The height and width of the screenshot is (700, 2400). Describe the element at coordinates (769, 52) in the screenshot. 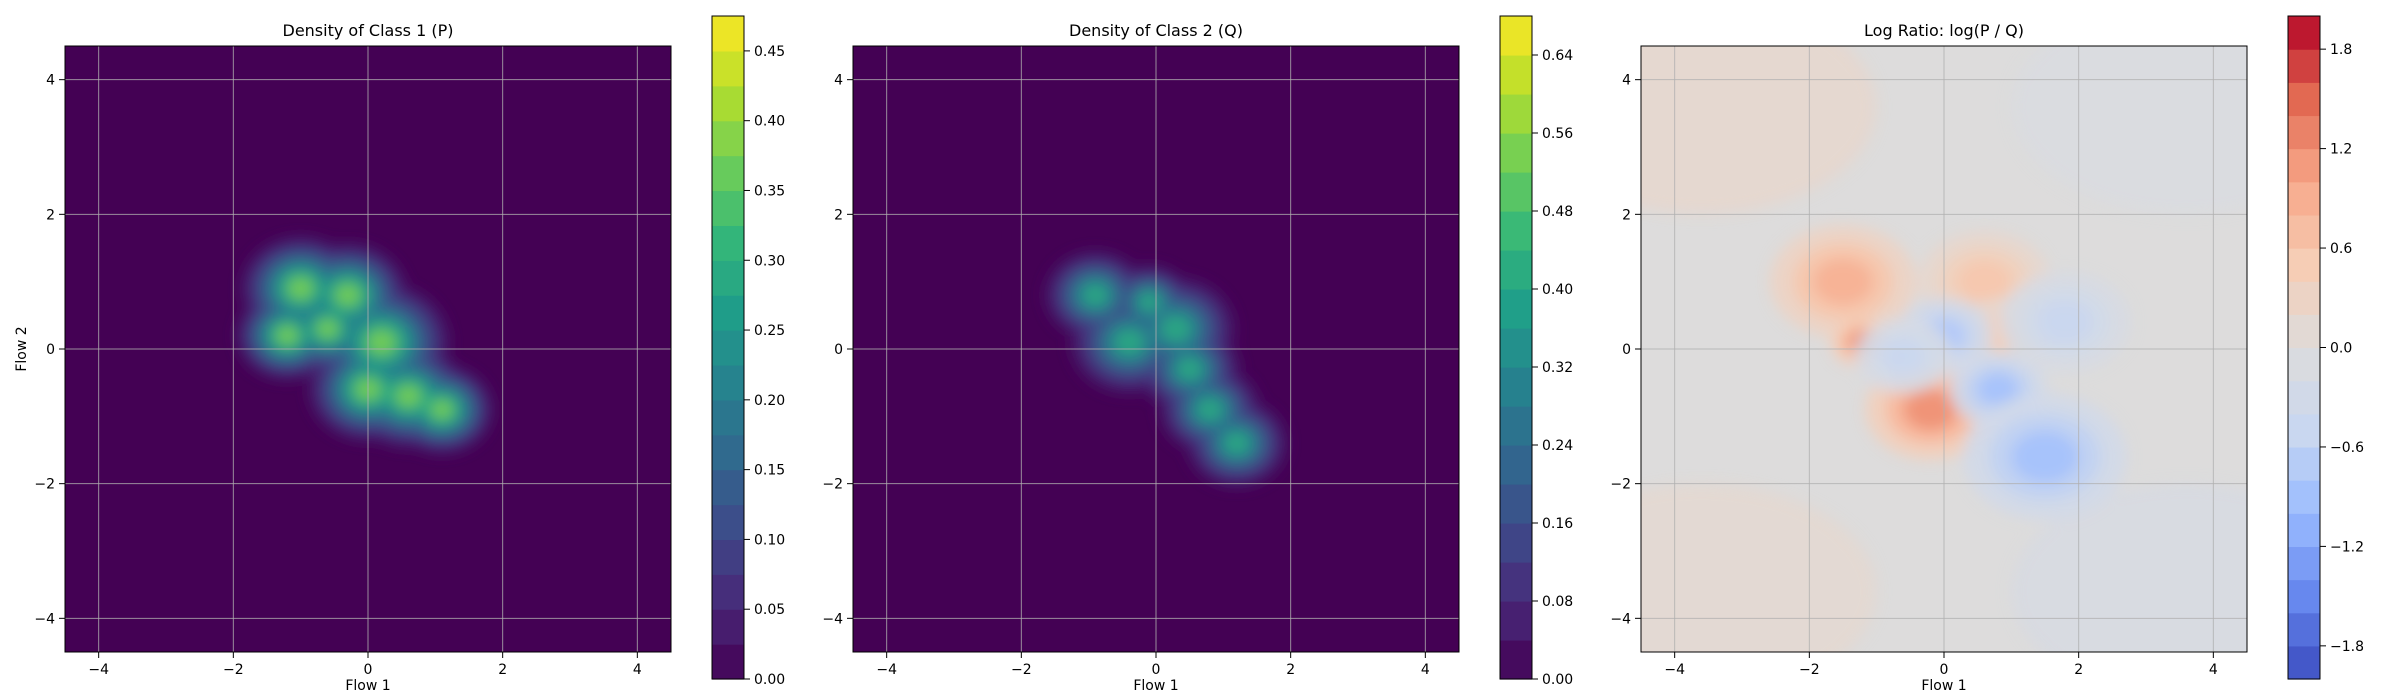

I see `colorbar-tick-label: 0.45` at that location.